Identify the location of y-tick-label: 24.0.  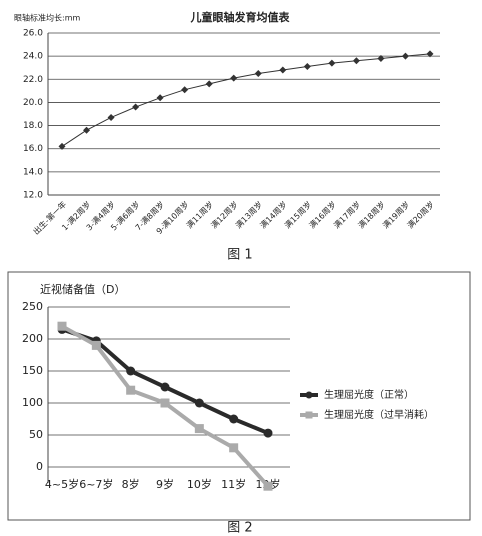
(33, 57).